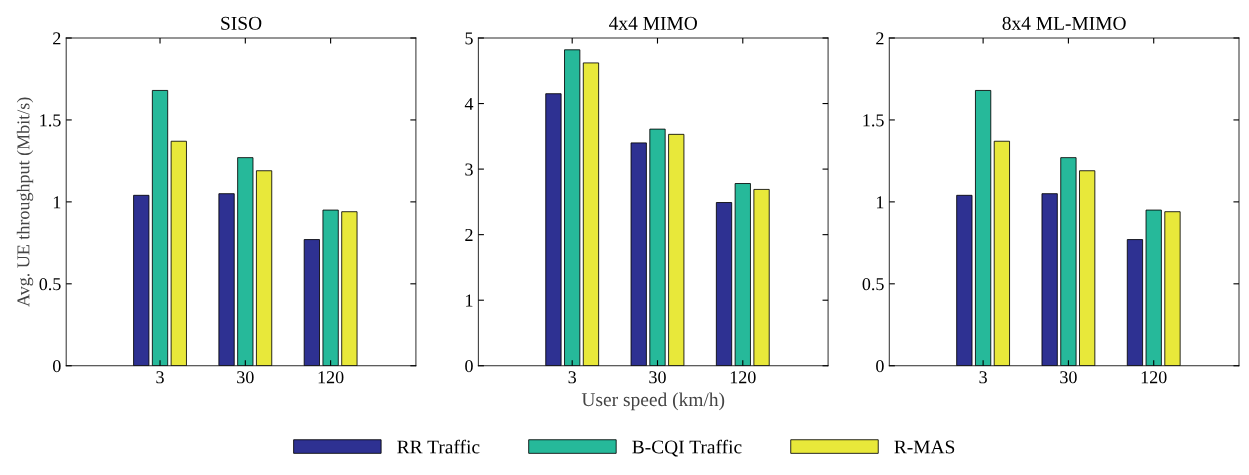 The height and width of the screenshot is (475, 1249). I want to click on legend-label: RR Traffic, so click(438, 446).